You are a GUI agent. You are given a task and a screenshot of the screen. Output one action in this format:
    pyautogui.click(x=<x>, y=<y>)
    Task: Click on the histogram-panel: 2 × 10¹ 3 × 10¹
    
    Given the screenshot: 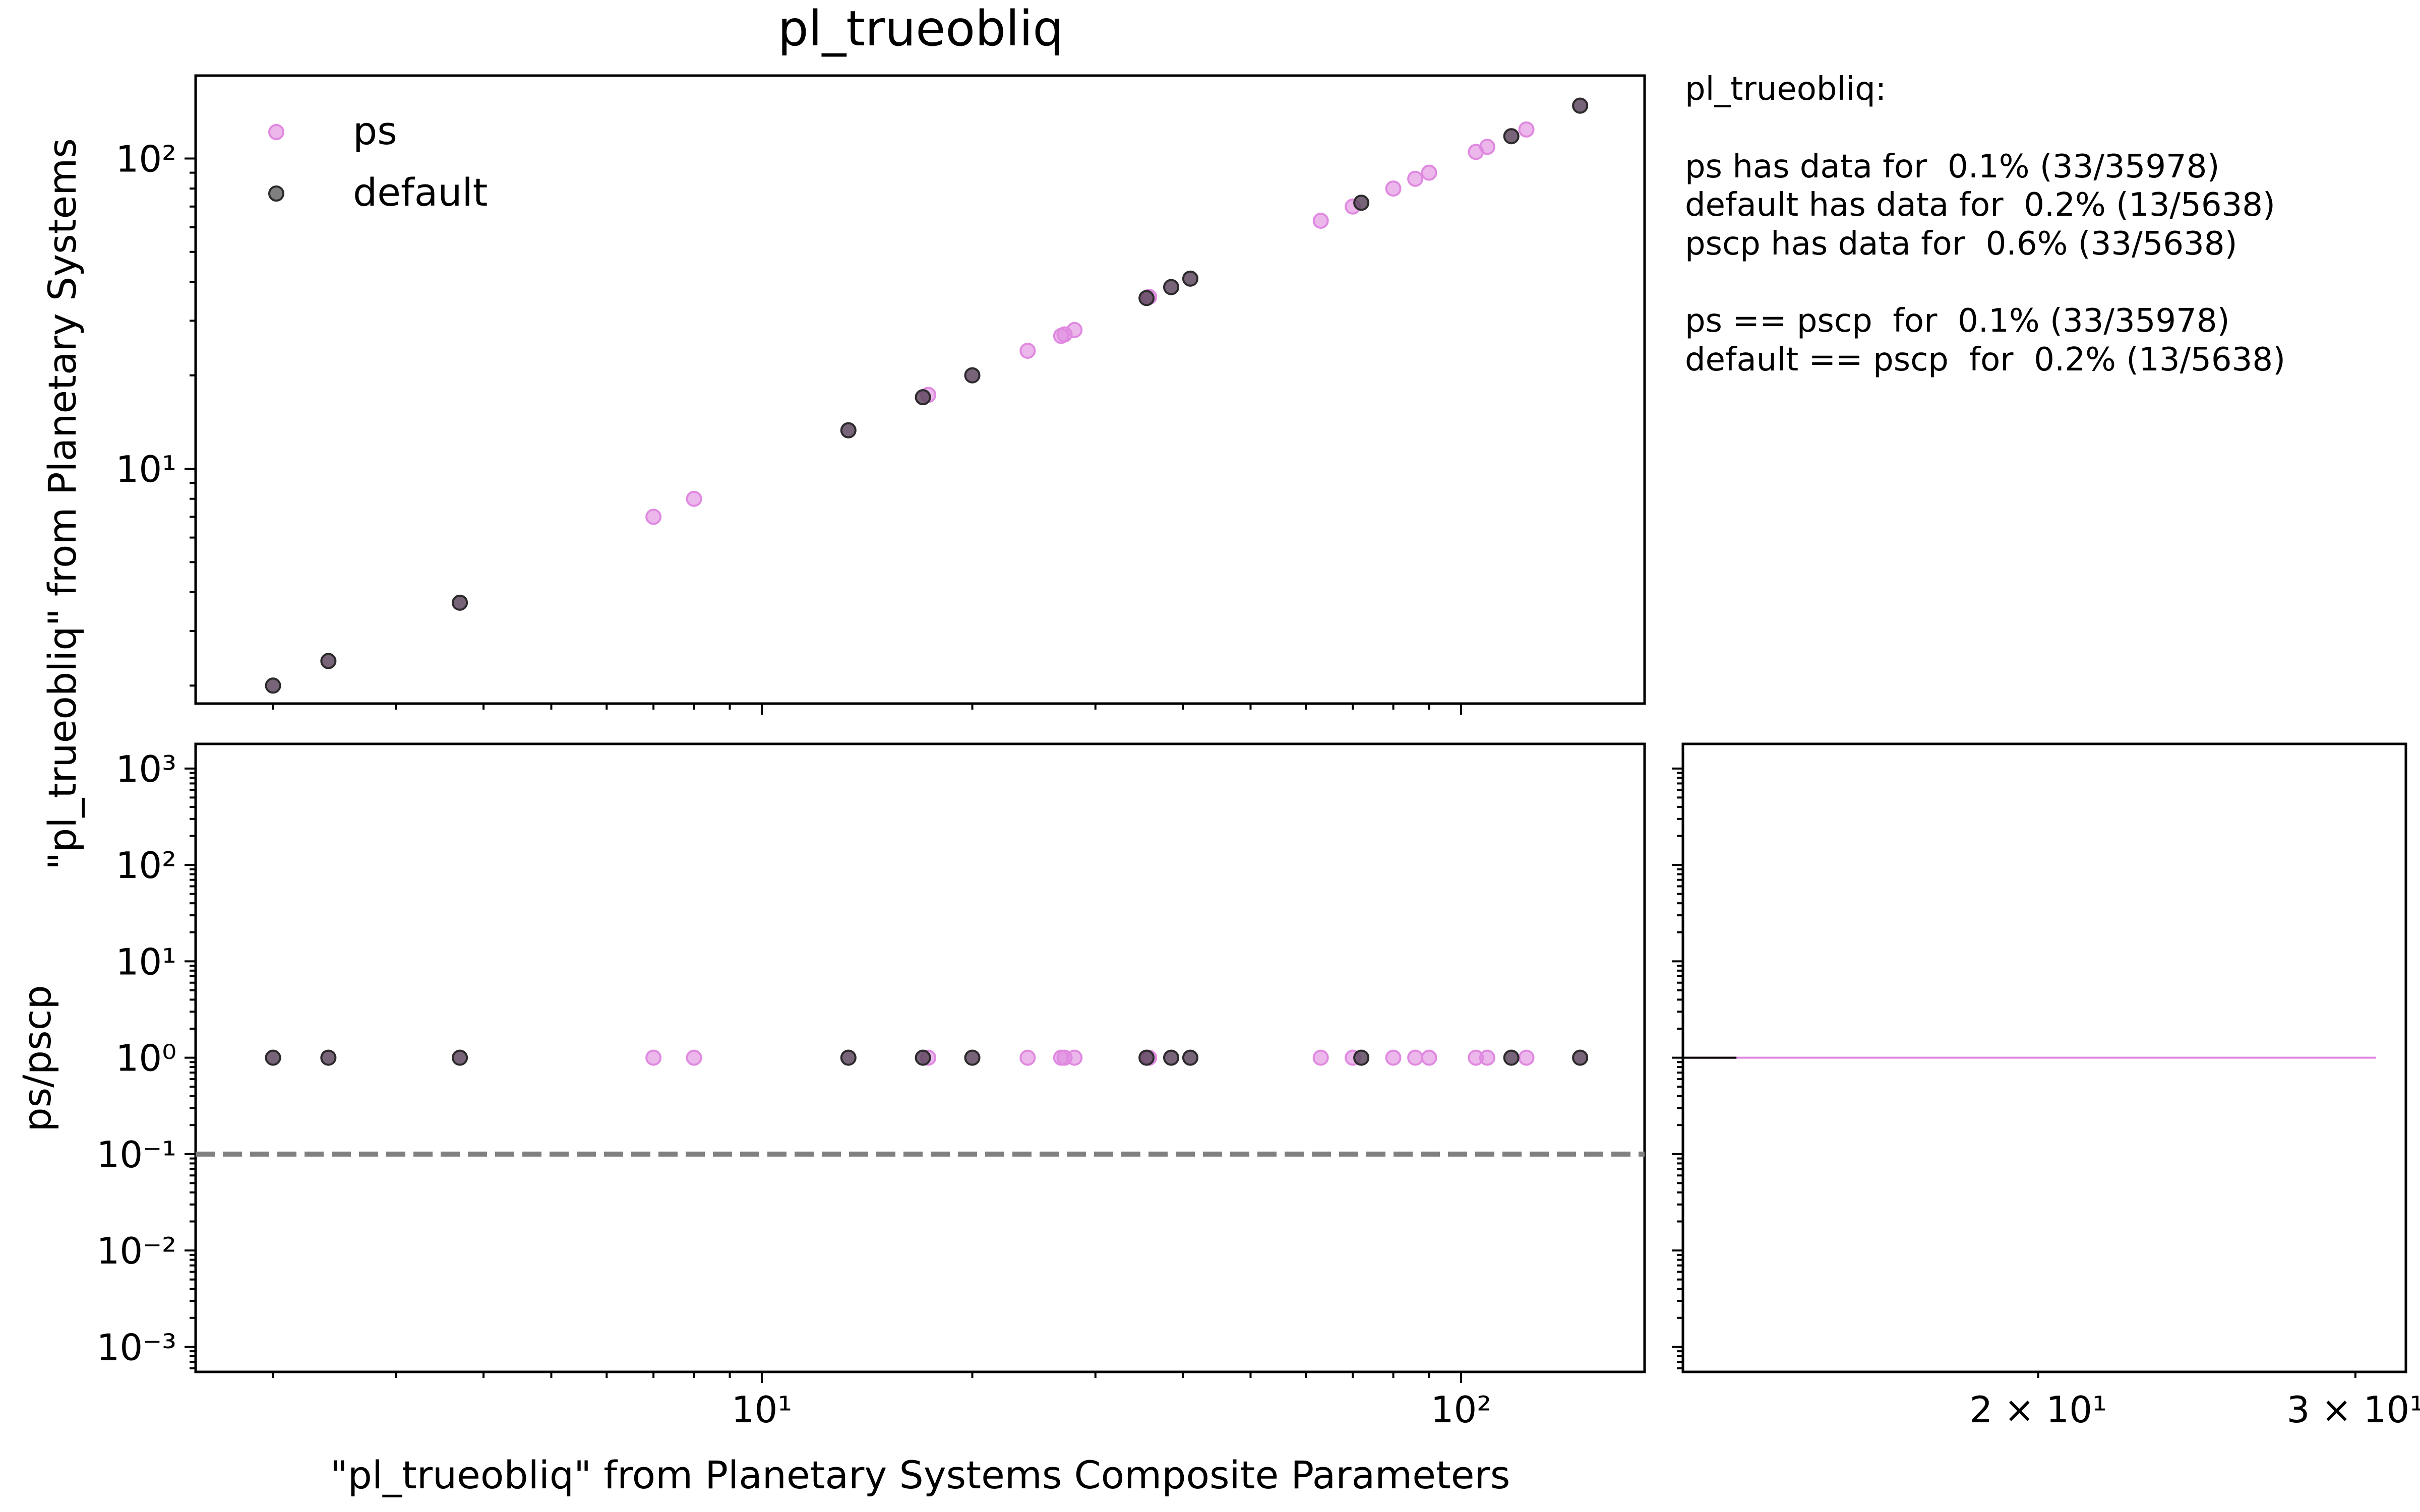 What is the action you would take?
    pyautogui.click(x=2046, y=1086)
    